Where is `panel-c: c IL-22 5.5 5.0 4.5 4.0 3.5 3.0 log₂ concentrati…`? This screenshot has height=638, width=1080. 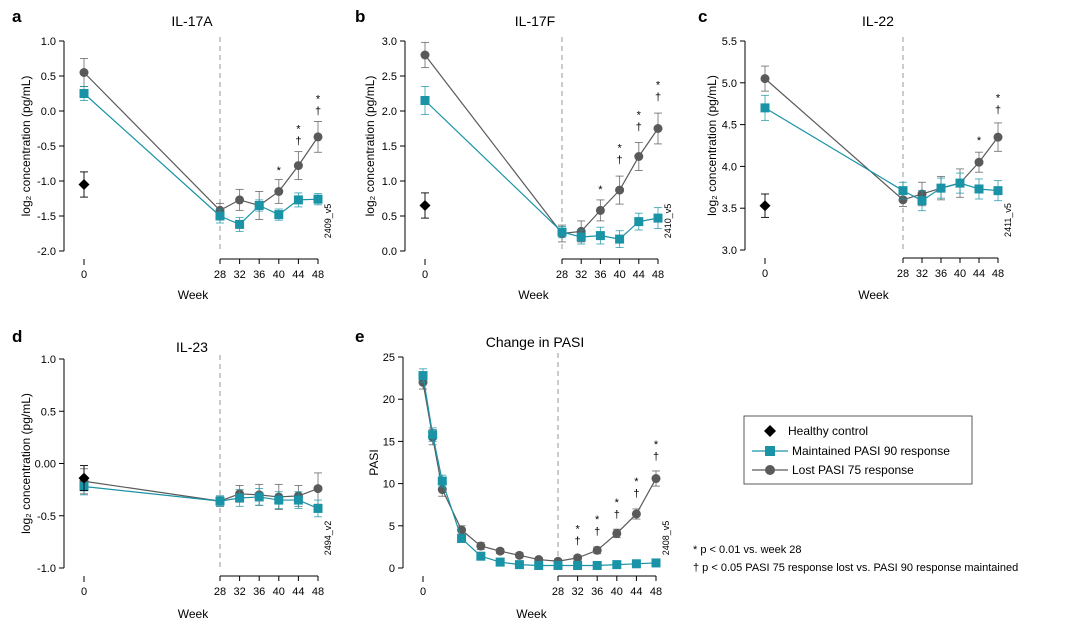 panel-c: c IL-22 5.5 5.0 4.5 4.0 3.5 3.0 log₂ concentrati… is located at coordinates (855, 154).